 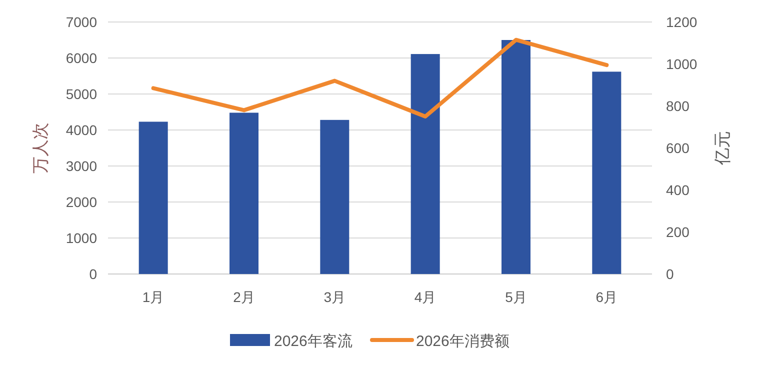 I want to click on y2-axis-title: 亿元, so click(x=722, y=148).